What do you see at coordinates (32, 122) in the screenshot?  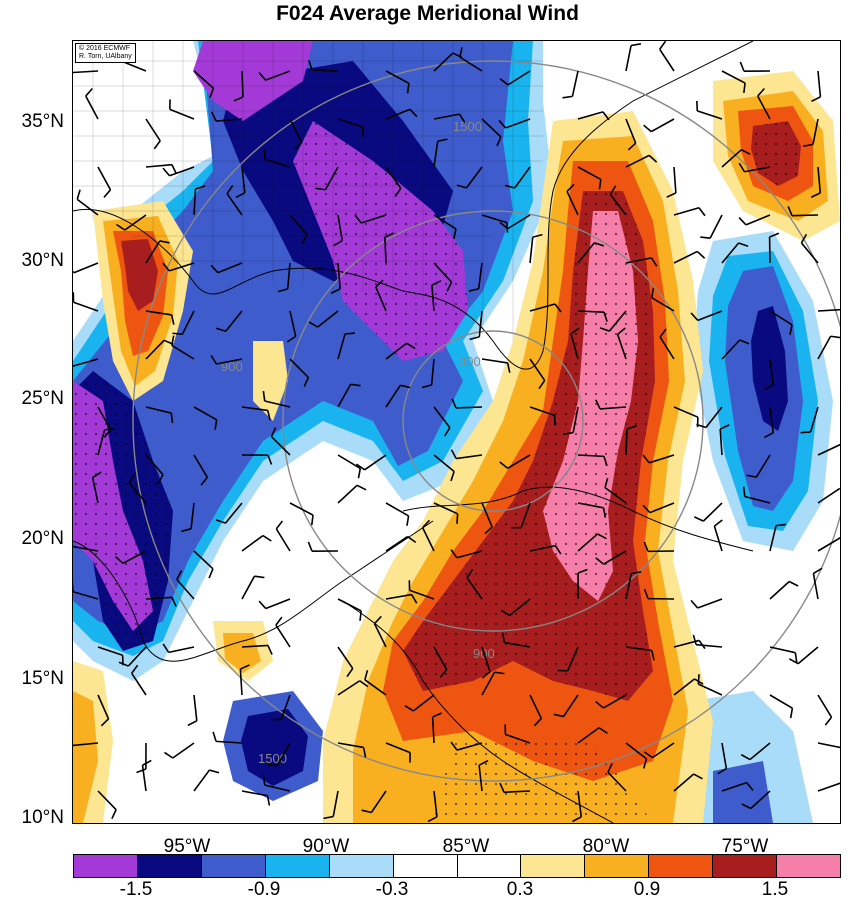 I see `latitude-label: 35°N` at bounding box center [32, 122].